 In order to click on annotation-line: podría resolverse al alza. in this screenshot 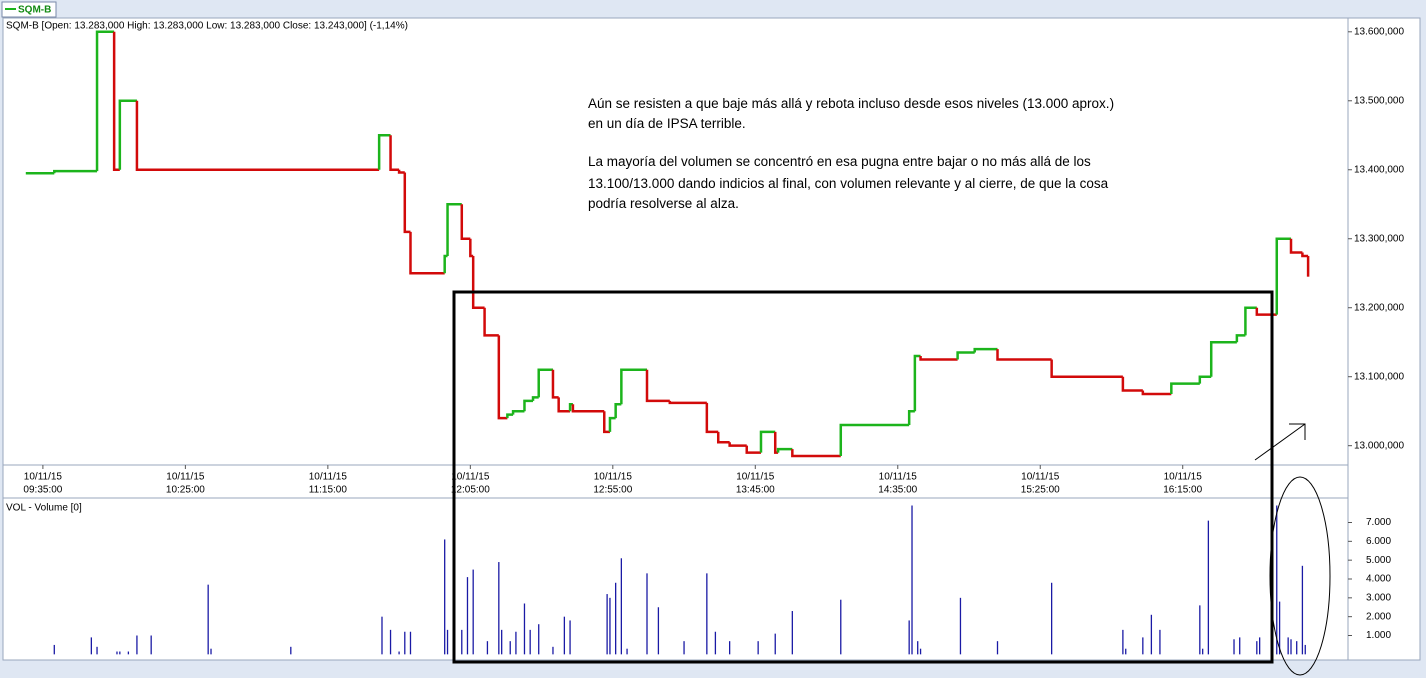, I will do `click(663, 203)`.